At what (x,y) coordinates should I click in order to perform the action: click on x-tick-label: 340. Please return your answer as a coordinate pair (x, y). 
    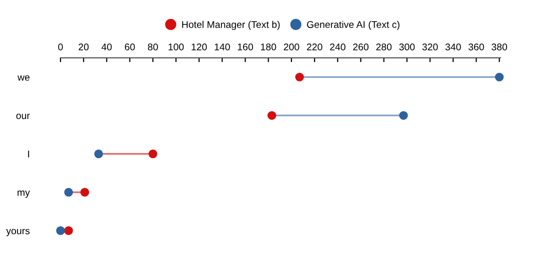
    Looking at the image, I should click on (453, 47).